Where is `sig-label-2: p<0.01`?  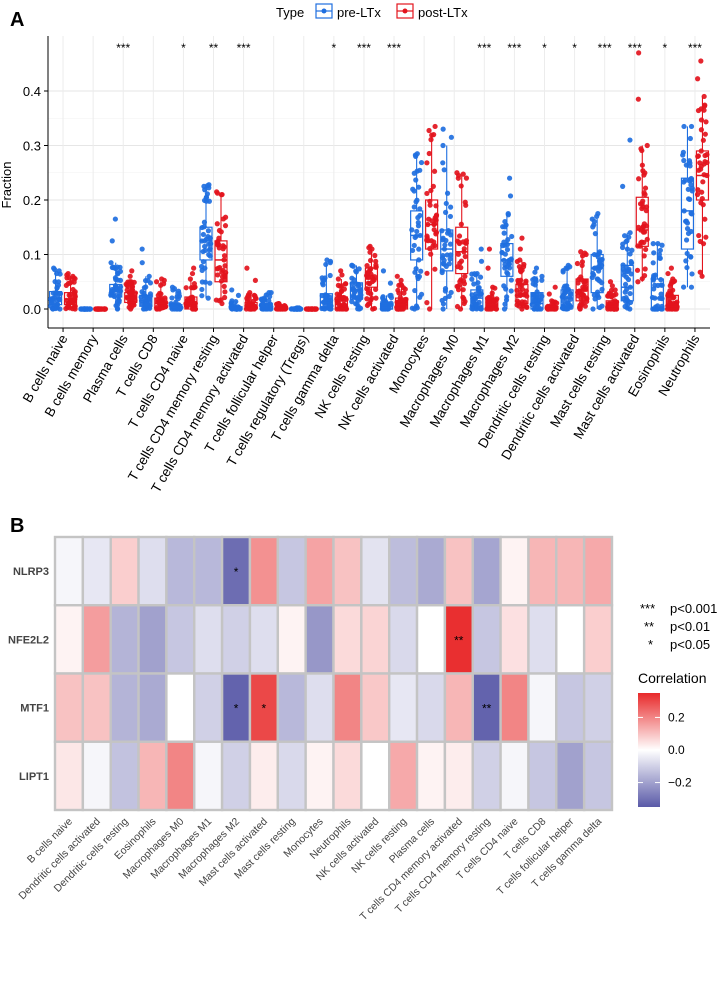 sig-label-2: p<0.01 is located at coordinates (690, 626).